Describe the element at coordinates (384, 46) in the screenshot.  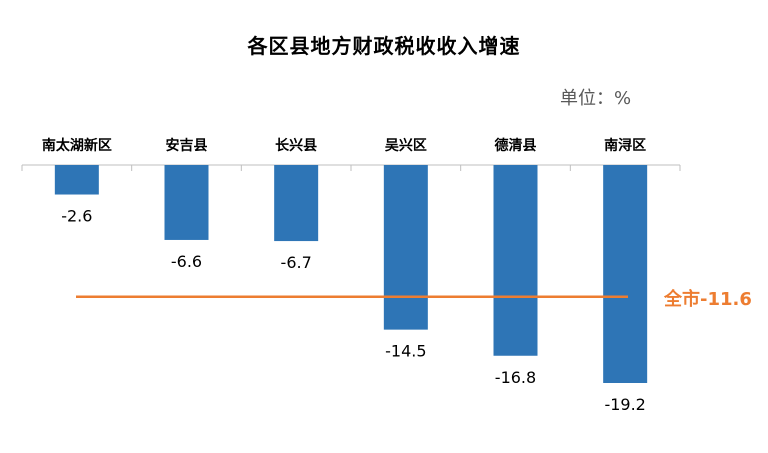
I see `chart-title: 各区县地方财政税收收入增速` at that location.